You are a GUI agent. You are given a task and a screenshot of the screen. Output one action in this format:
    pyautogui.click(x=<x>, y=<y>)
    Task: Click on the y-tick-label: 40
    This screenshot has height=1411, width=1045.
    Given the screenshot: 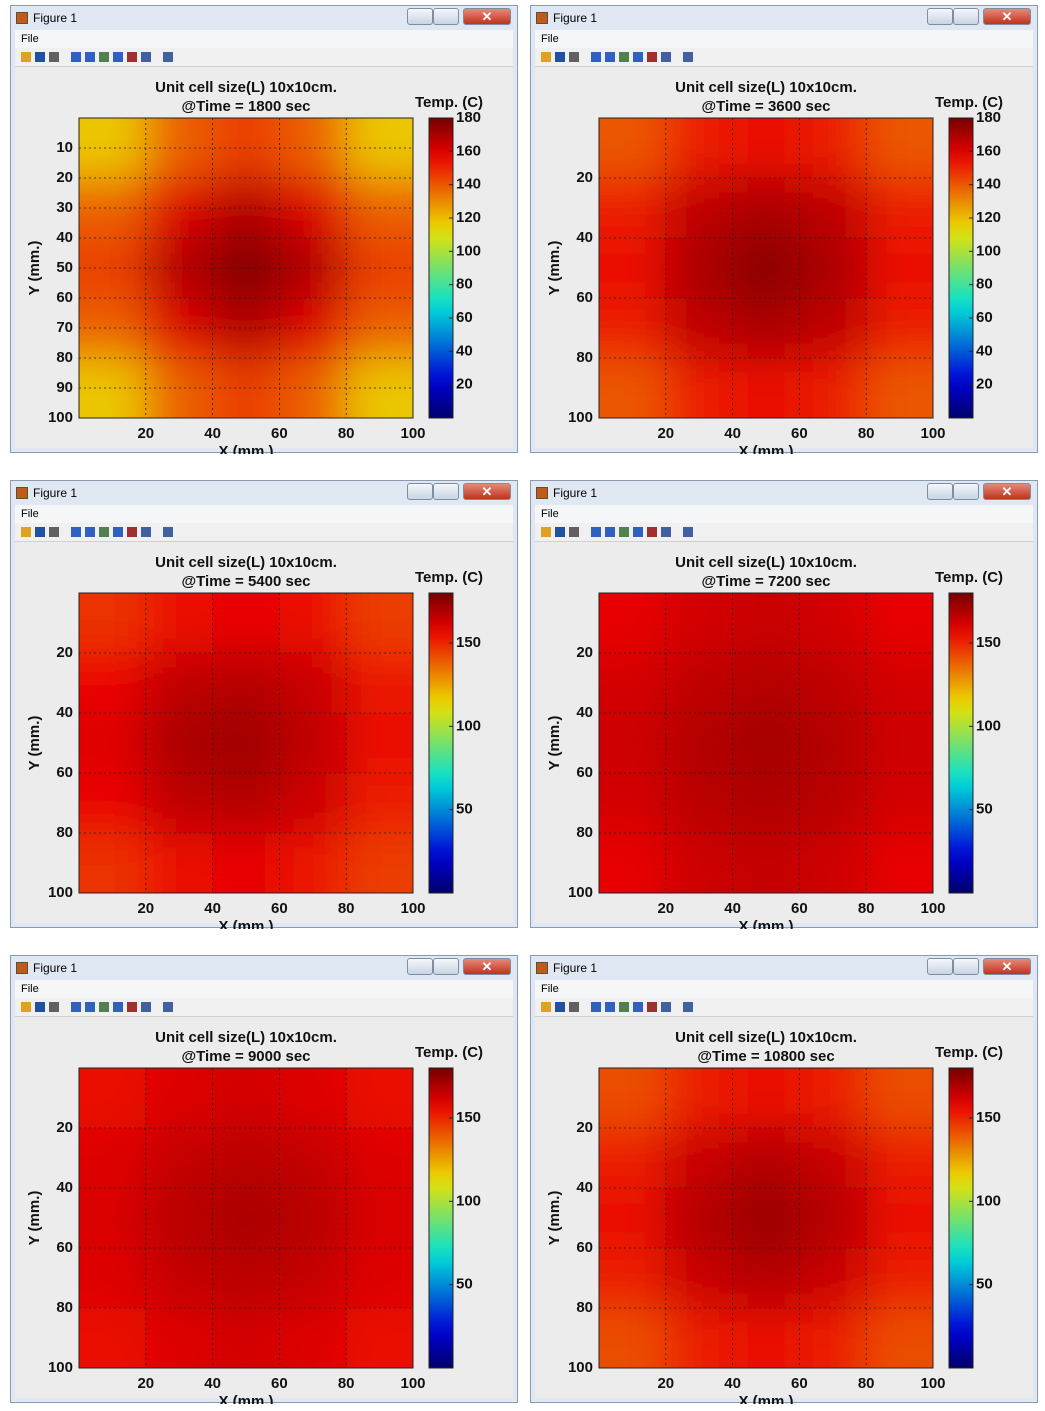 What is the action you would take?
    pyautogui.click(x=584, y=712)
    